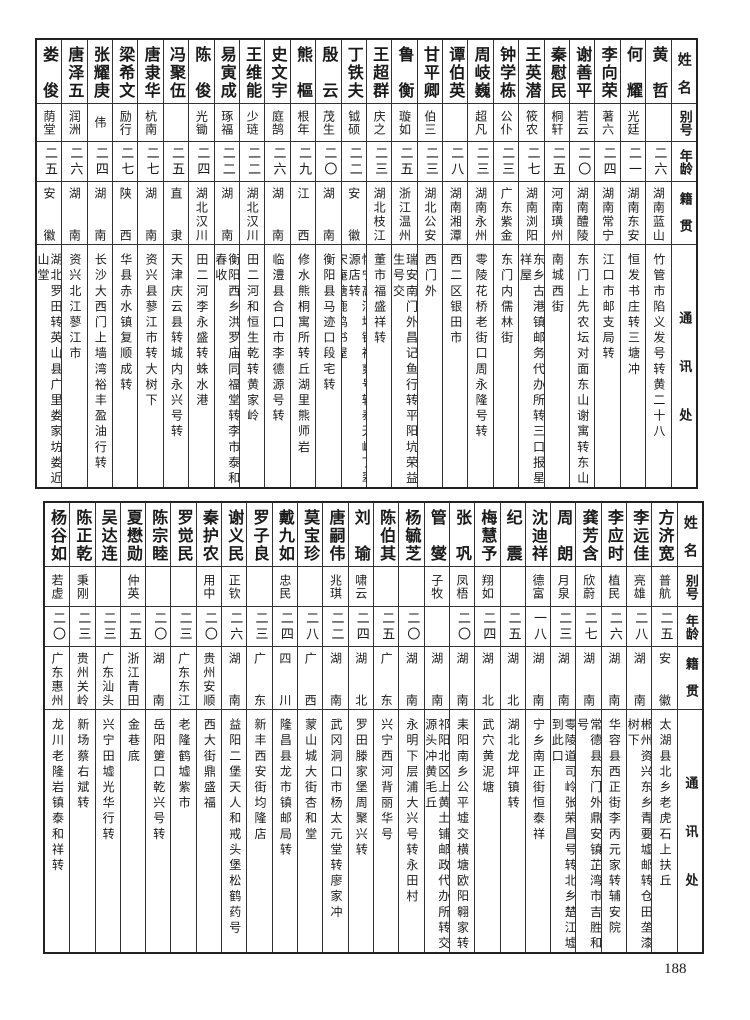 The image size is (750, 1020). Describe the element at coordinates (411, 535) in the screenshot. I see `person-name: 杨毓芝` at that location.